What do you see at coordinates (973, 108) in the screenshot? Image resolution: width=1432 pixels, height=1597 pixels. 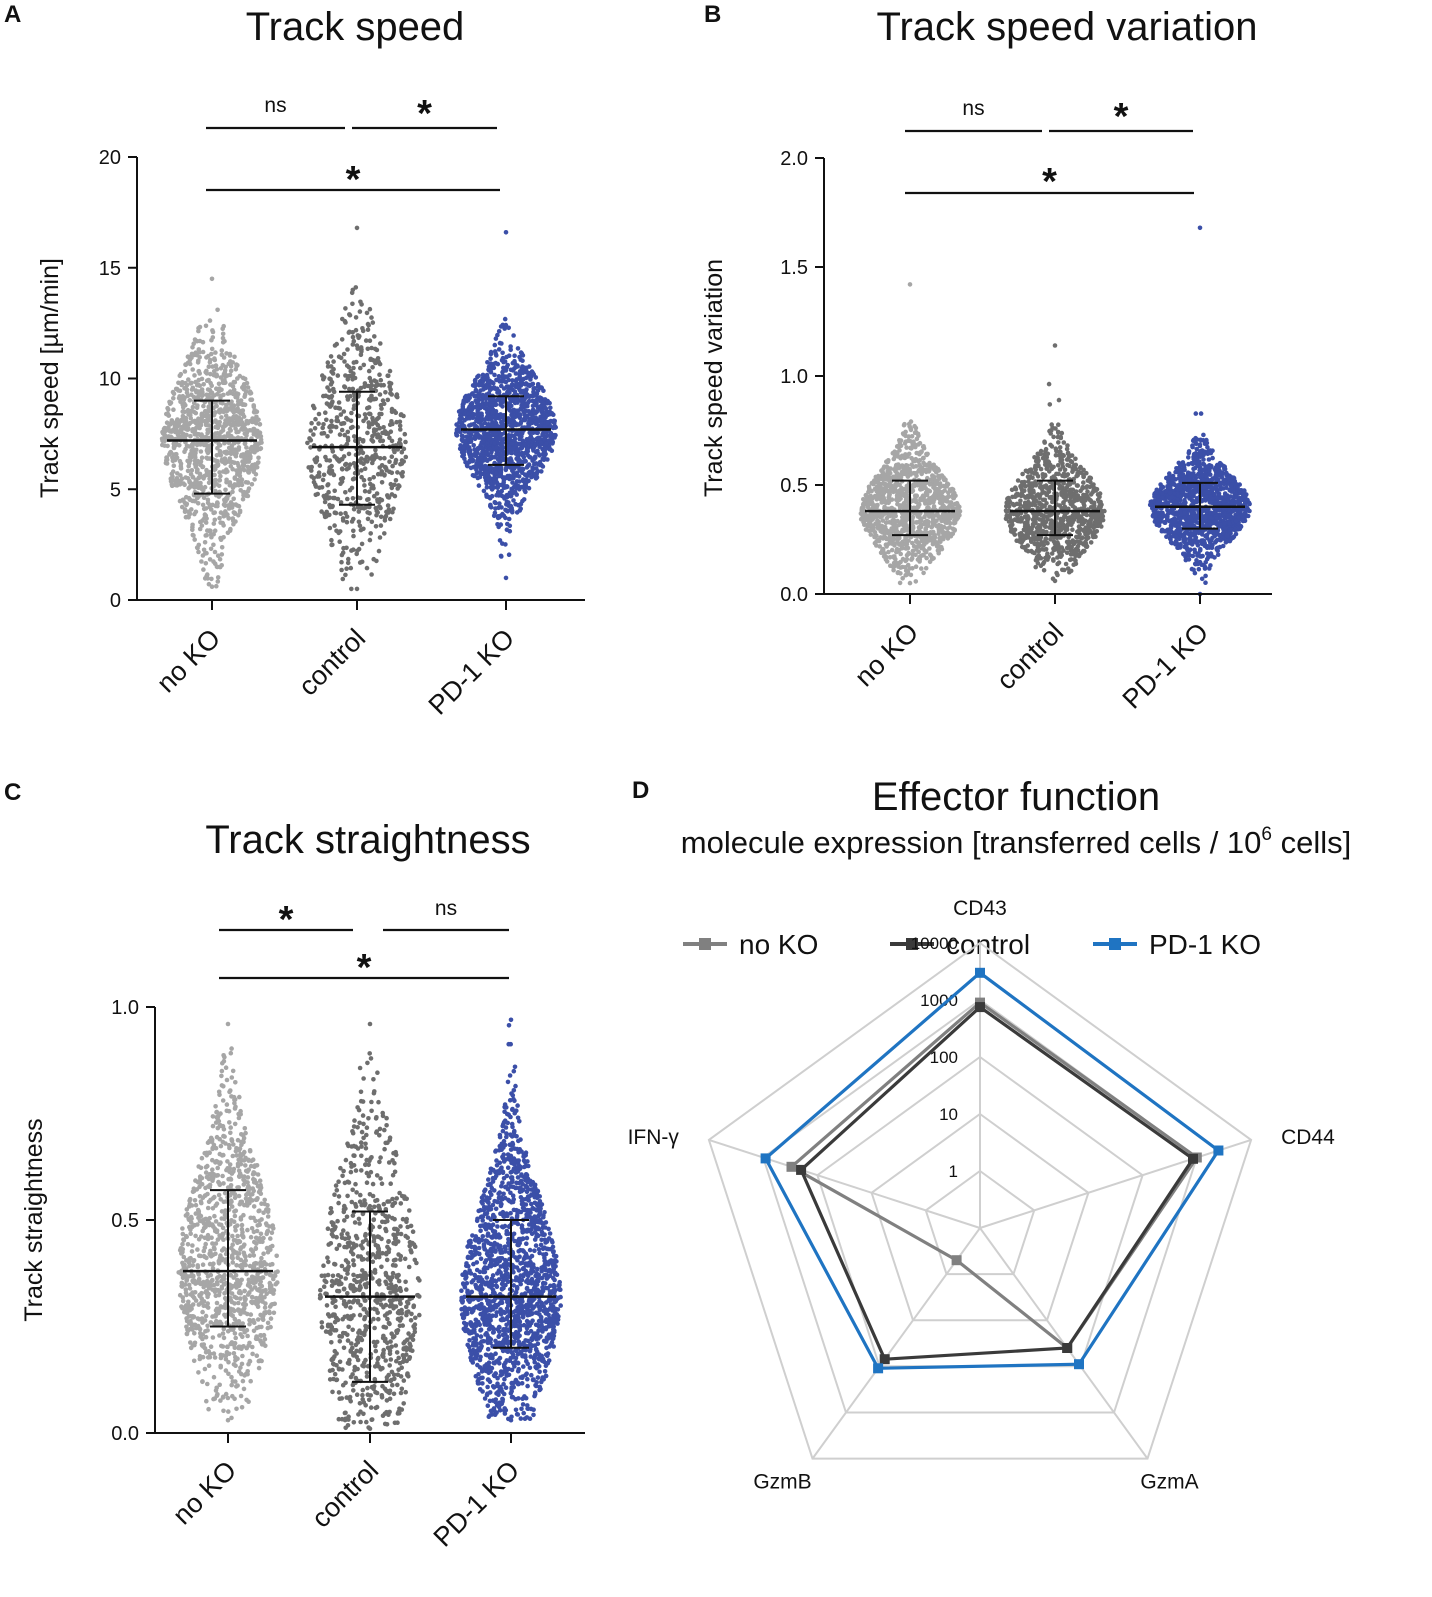 I see `significance-label: ns` at bounding box center [973, 108].